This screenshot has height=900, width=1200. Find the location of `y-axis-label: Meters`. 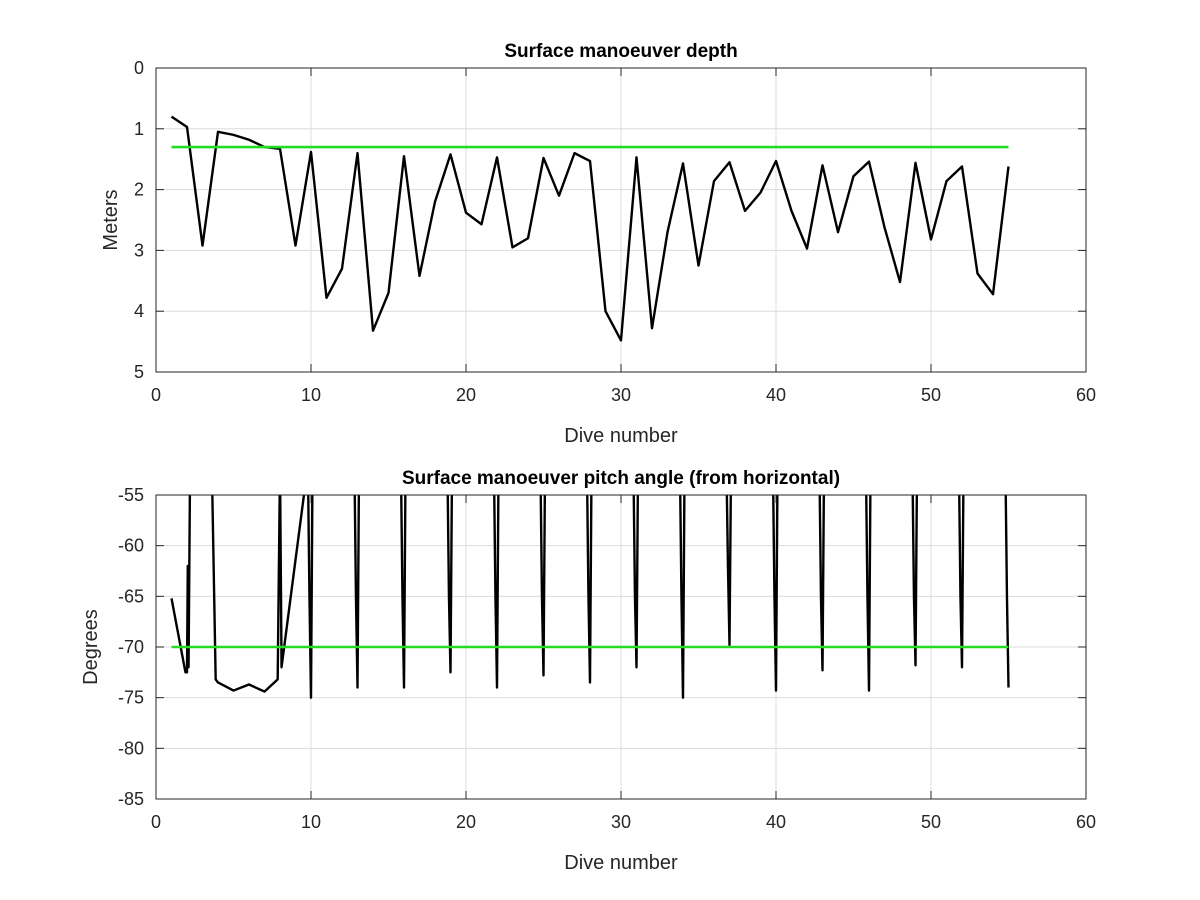

y-axis-label: Meters is located at coordinates (111, 219).